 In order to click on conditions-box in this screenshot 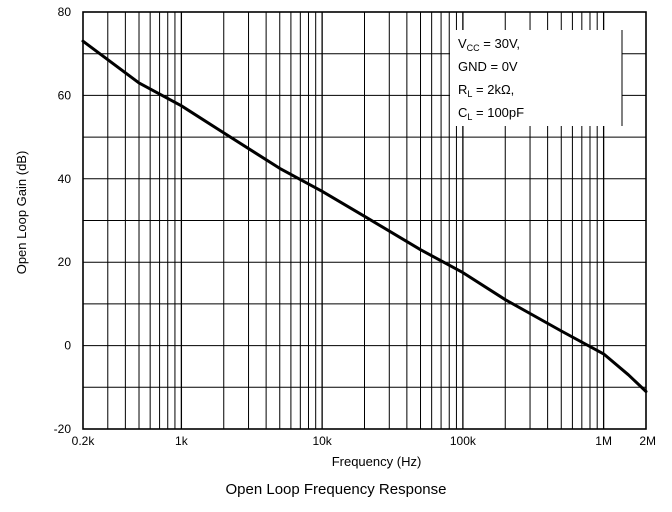, I will do `click(536, 78)`.